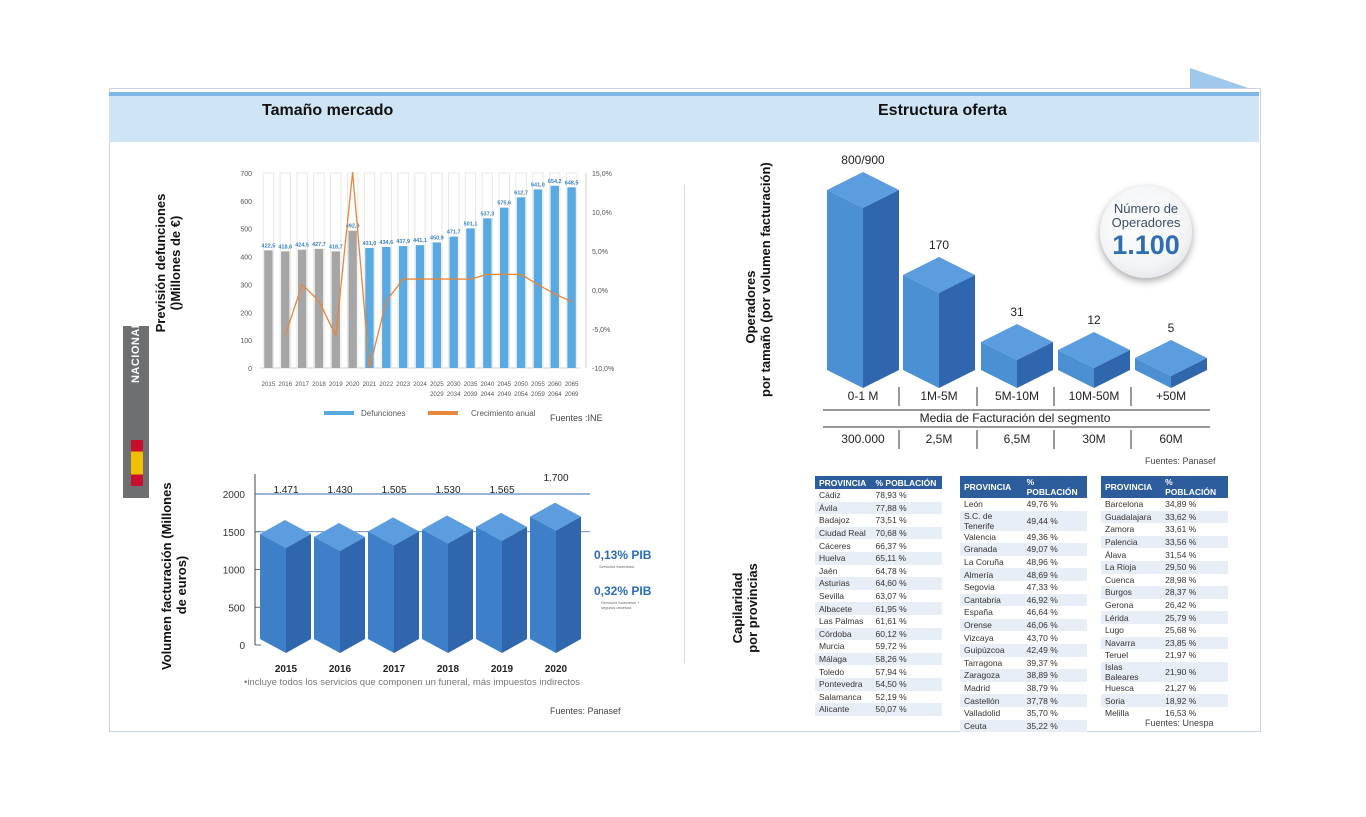 This screenshot has width=1366, height=817. I want to click on x-tick-2: 2049, so click(504, 394).